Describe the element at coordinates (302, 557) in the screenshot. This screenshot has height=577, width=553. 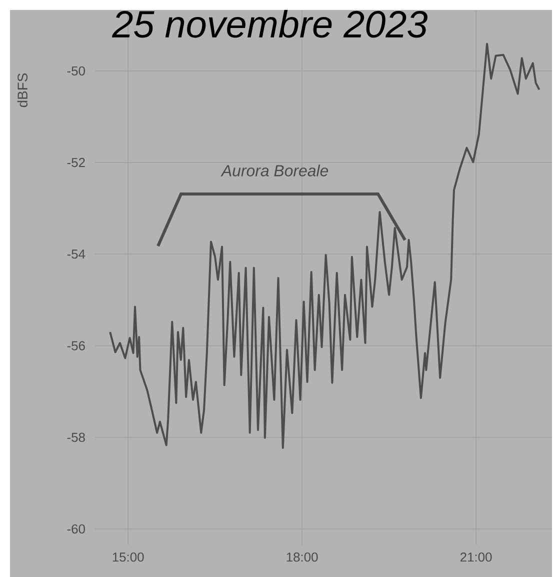
I see `x-tick-label: 18:00` at that location.